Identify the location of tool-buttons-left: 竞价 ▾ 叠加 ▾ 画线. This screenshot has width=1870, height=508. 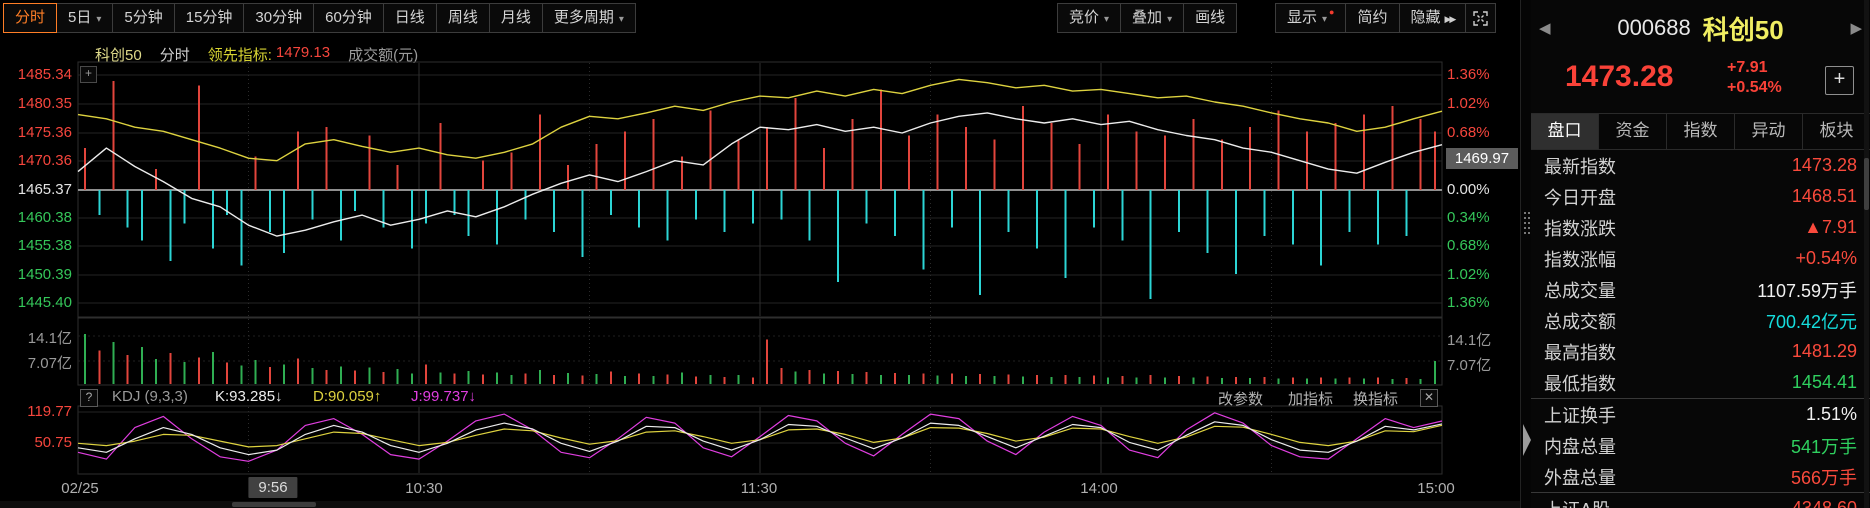
(1147, 18).